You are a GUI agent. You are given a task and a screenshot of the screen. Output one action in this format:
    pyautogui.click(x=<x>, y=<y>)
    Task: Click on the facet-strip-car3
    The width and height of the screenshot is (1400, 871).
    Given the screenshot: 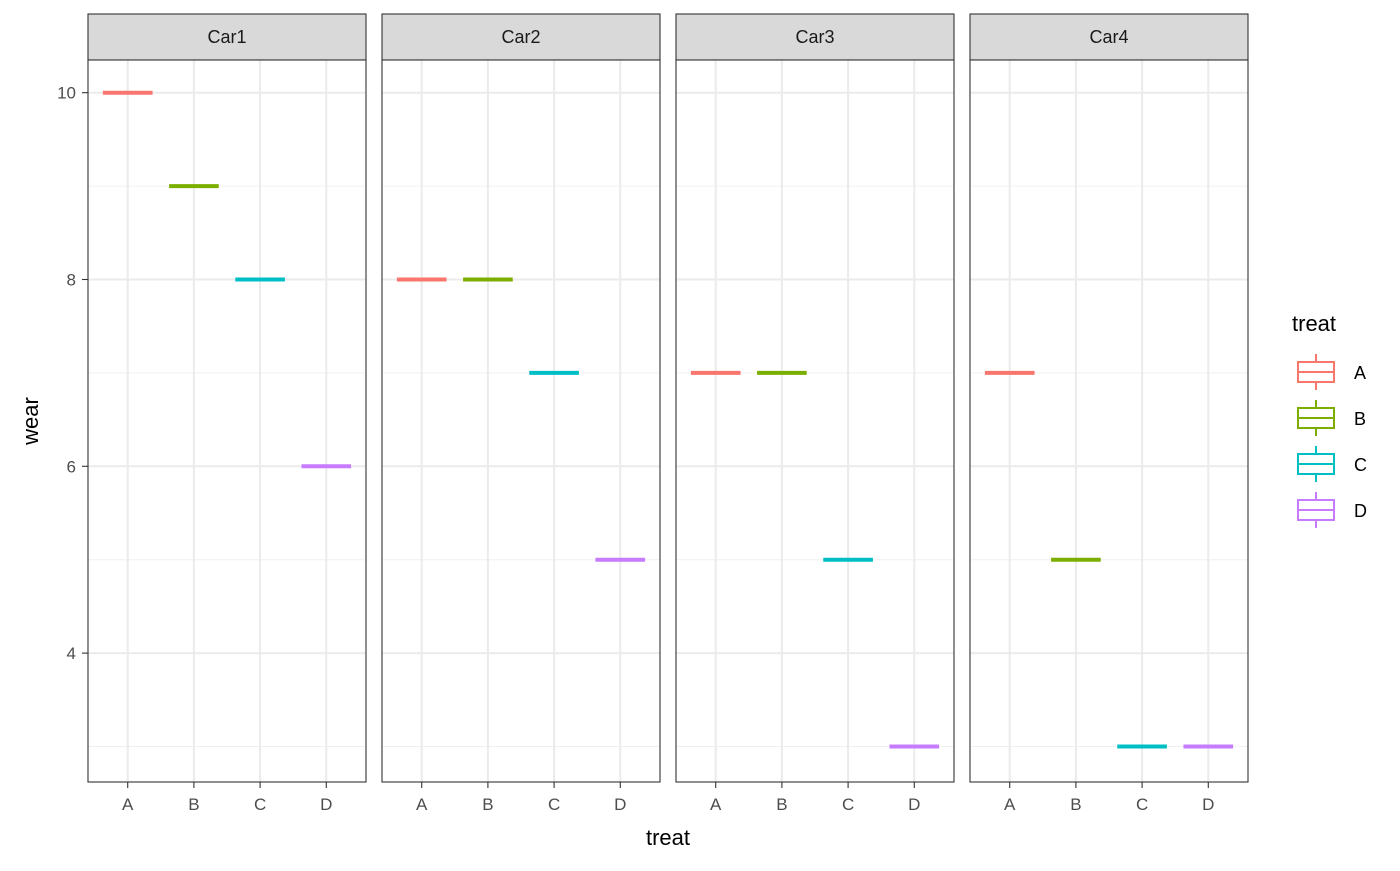 What is the action you would take?
    pyautogui.click(x=815, y=37)
    